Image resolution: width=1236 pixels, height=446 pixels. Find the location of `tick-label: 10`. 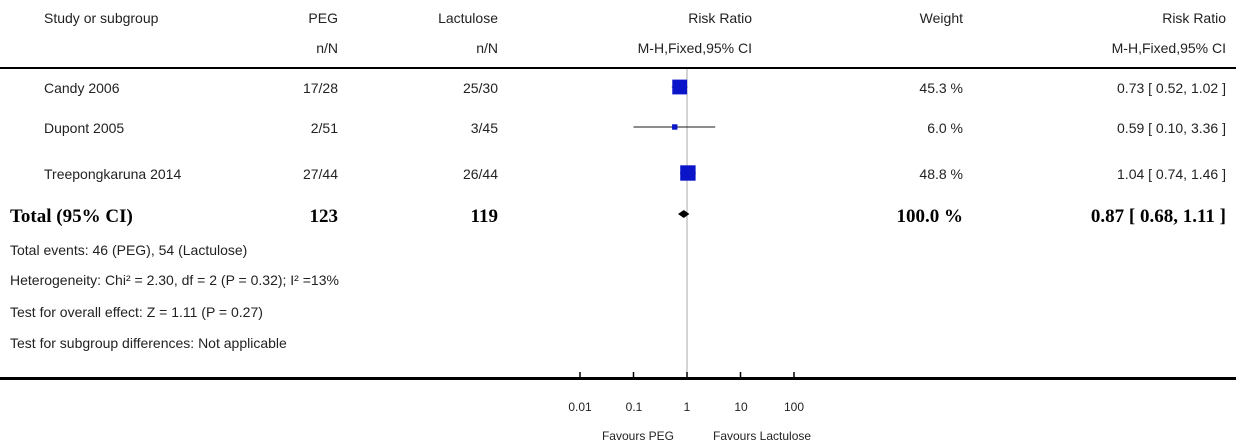

tick-label: 10 is located at coordinates (741, 407).